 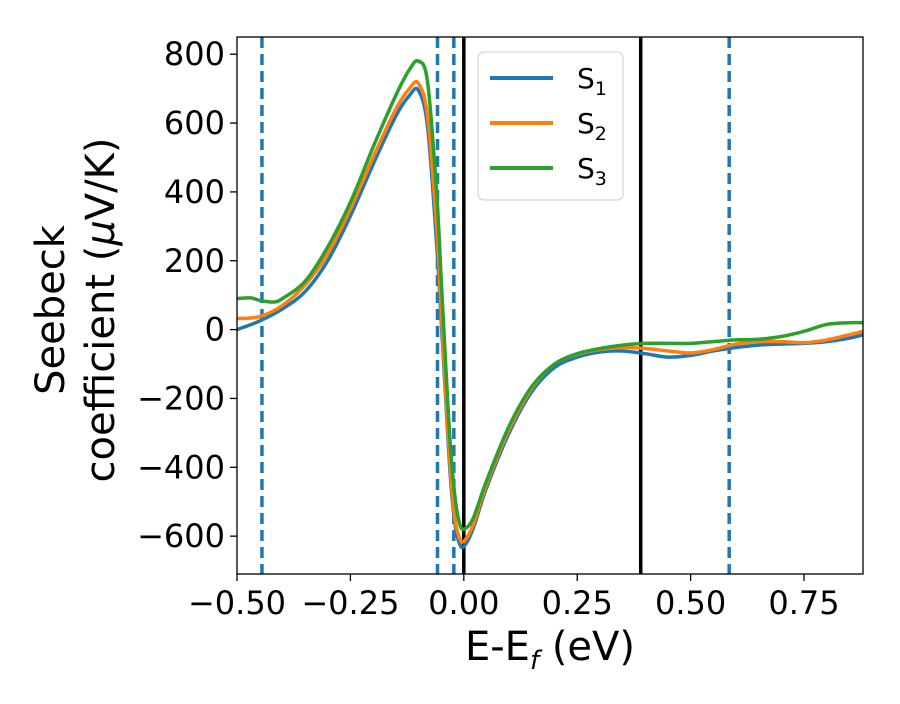 What do you see at coordinates (101, 364) in the screenshot?
I see `y-axis-label-prefix: coefficient (` at bounding box center [101, 364].